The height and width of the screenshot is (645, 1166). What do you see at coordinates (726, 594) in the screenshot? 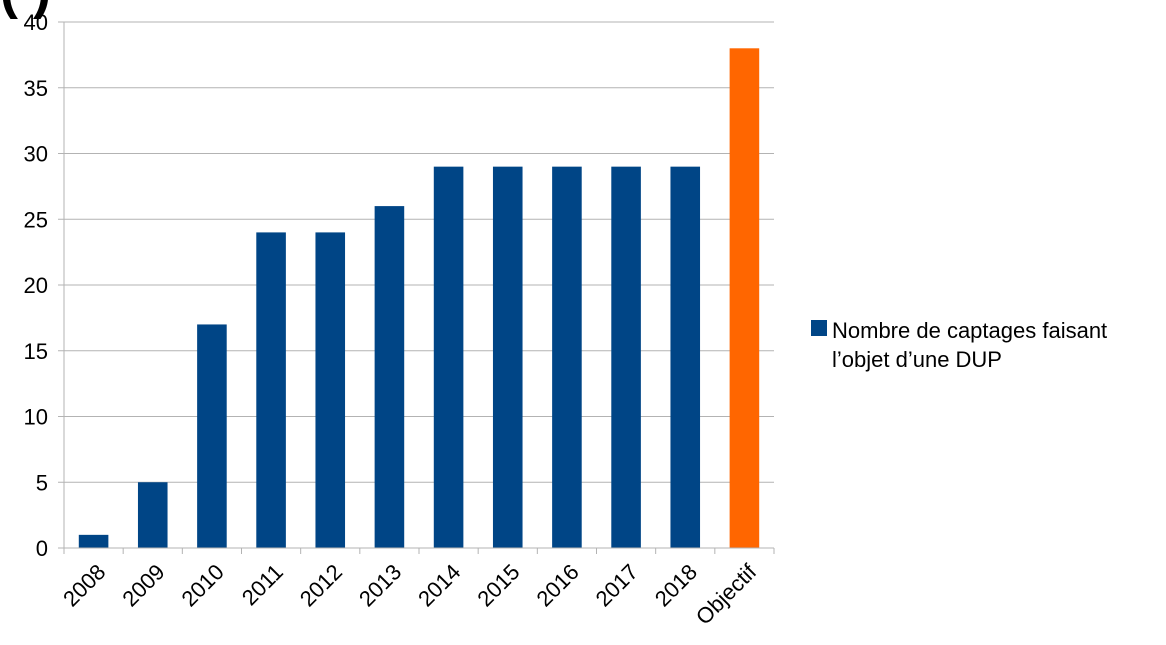
I see `x-tick-label: Objectif` at bounding box center [726, 594].